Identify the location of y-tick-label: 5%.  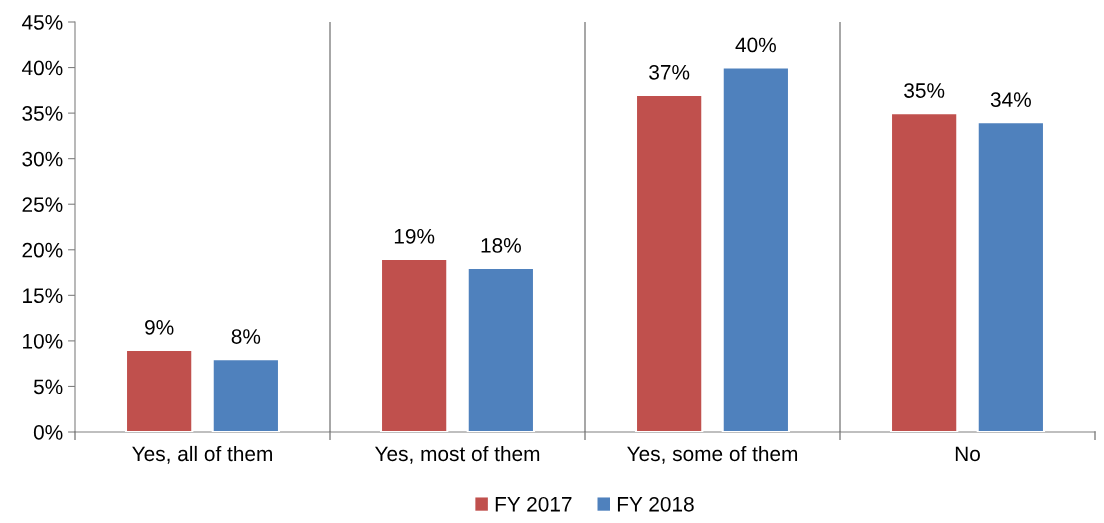
(48, 387).